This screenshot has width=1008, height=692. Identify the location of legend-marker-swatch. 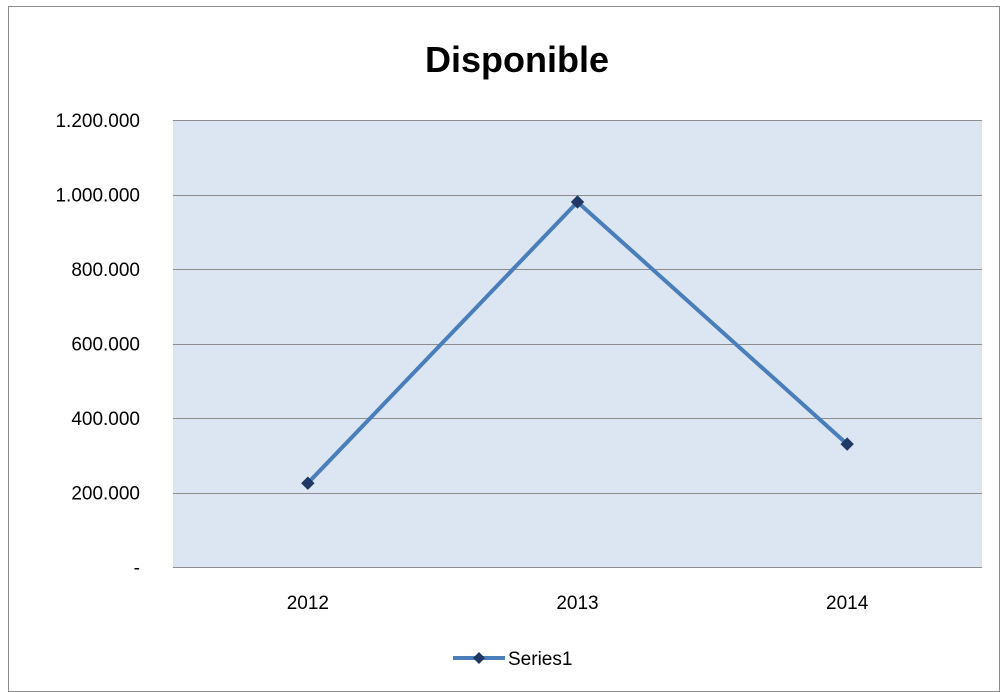
(479, 658).